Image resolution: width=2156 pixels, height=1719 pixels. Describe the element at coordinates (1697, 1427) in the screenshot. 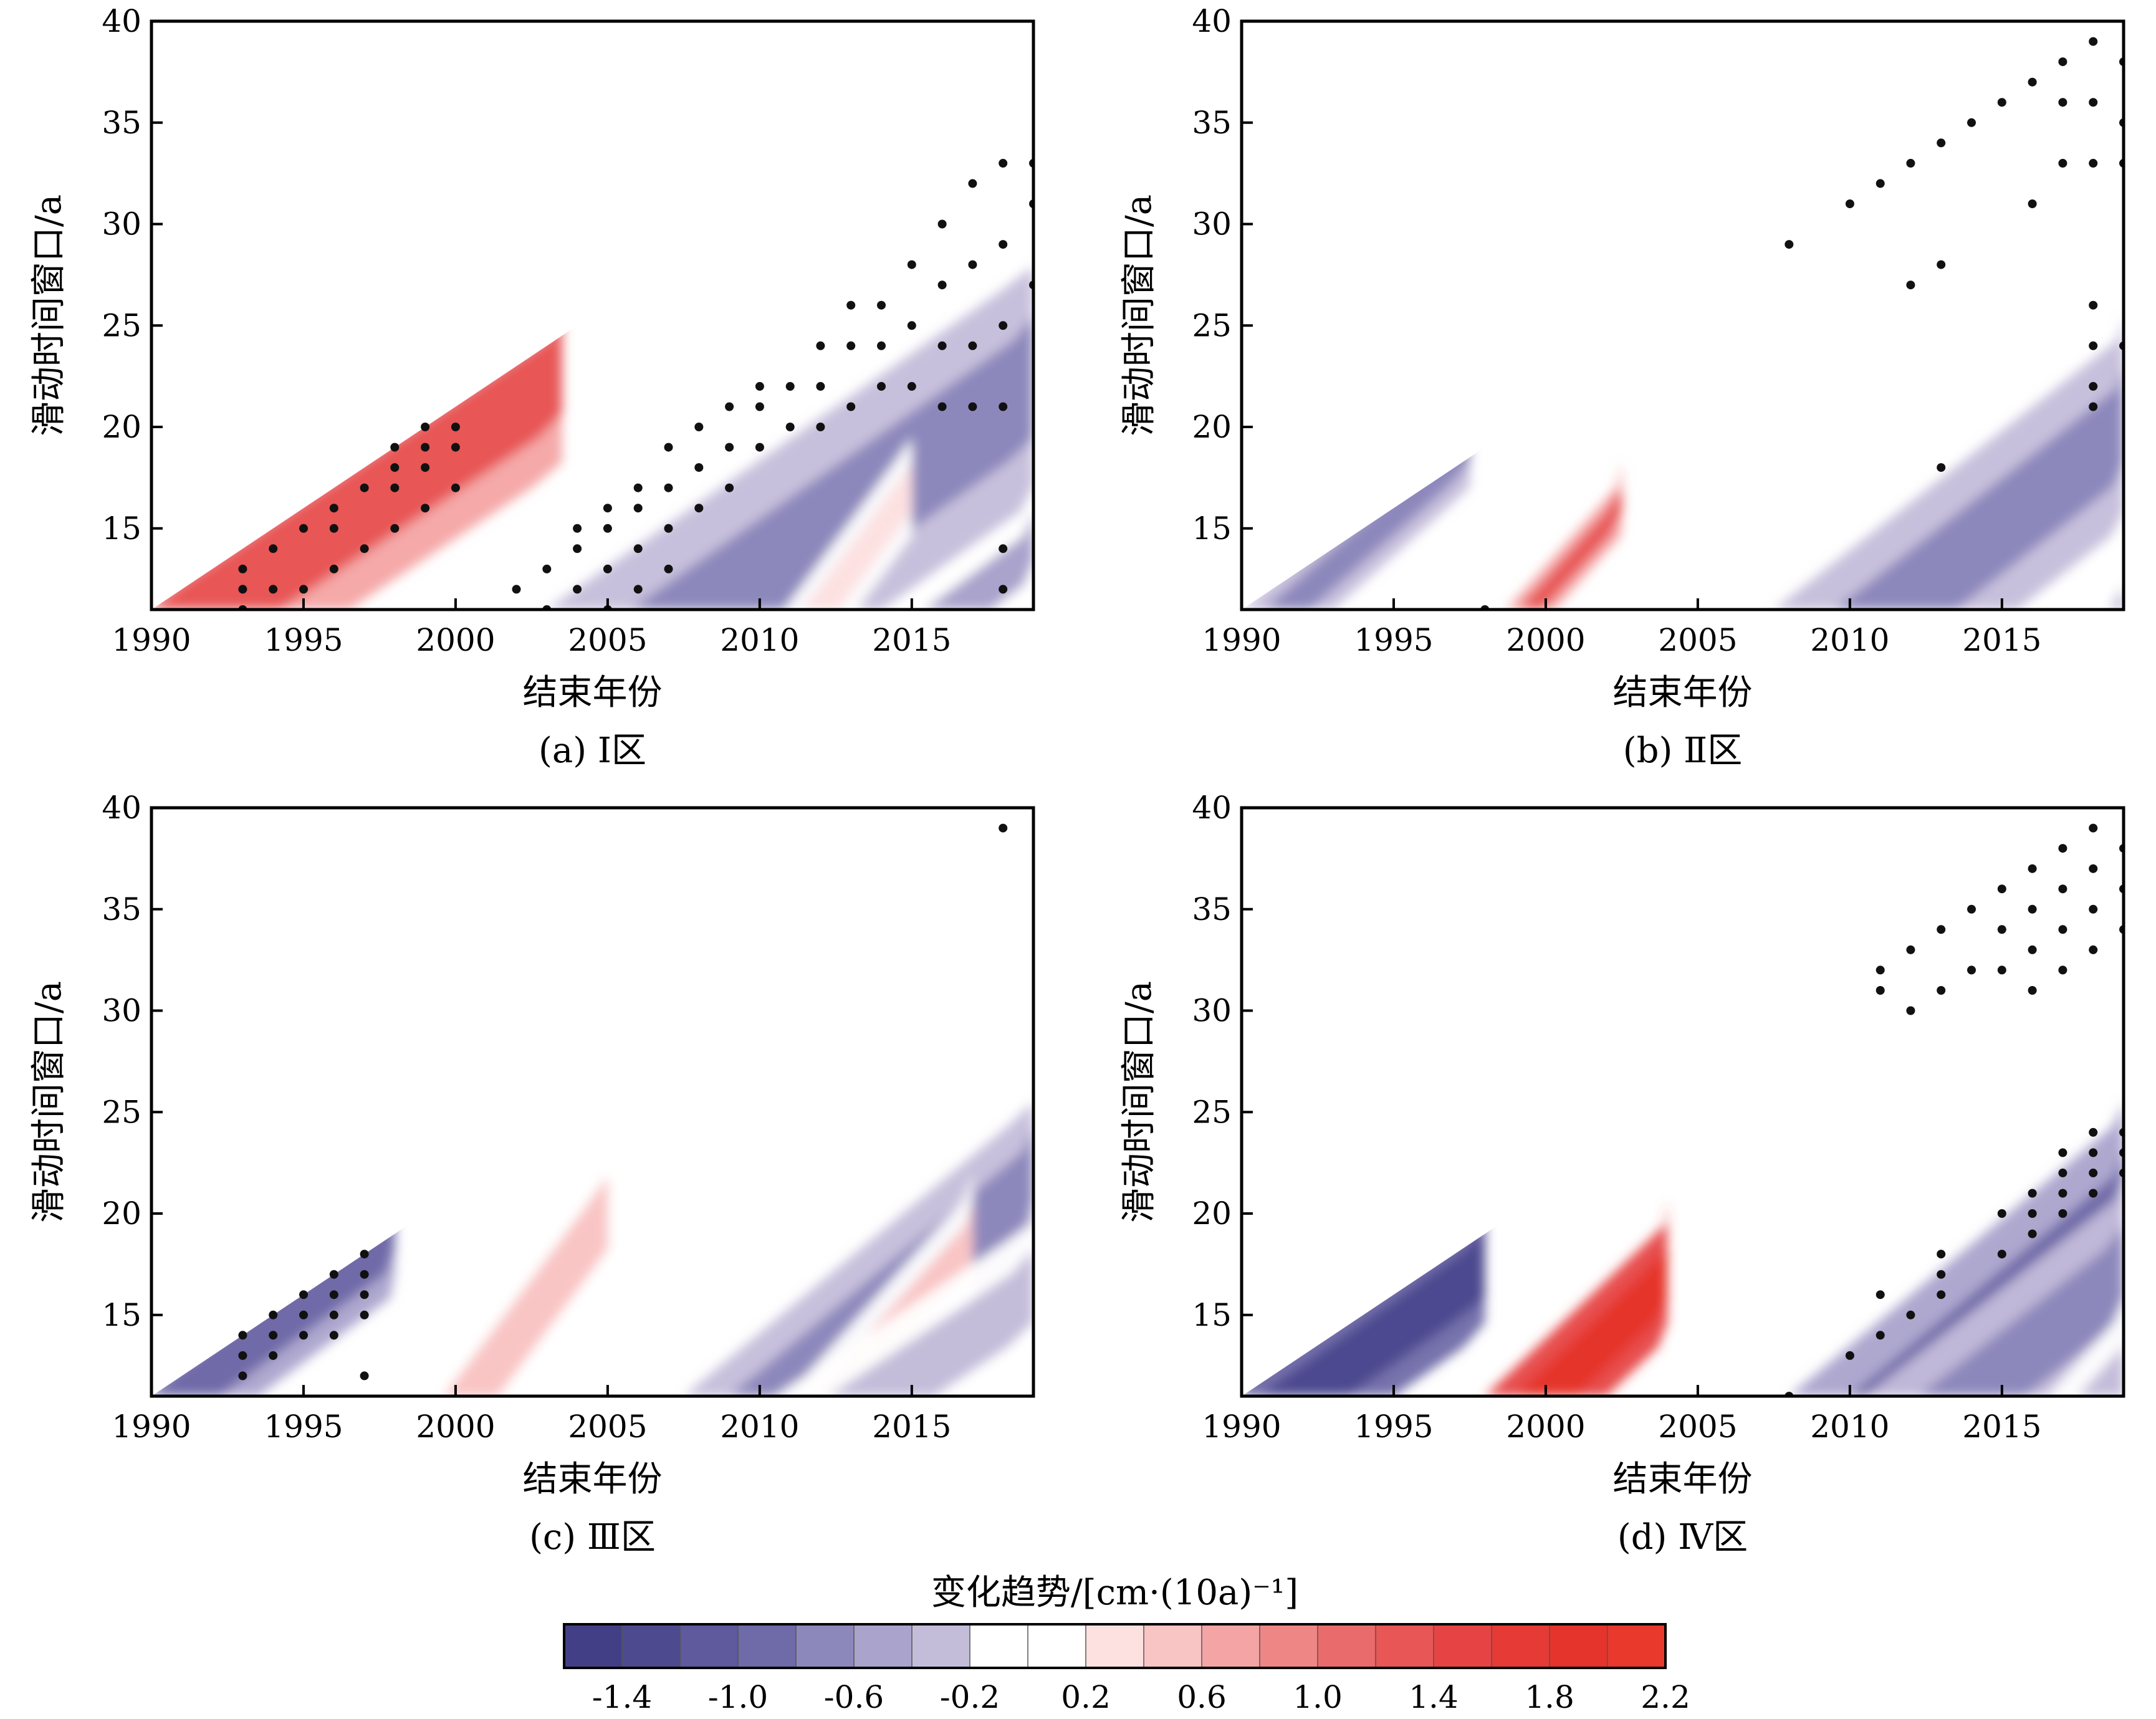

I see `x-tick-label: 2005` at that location.